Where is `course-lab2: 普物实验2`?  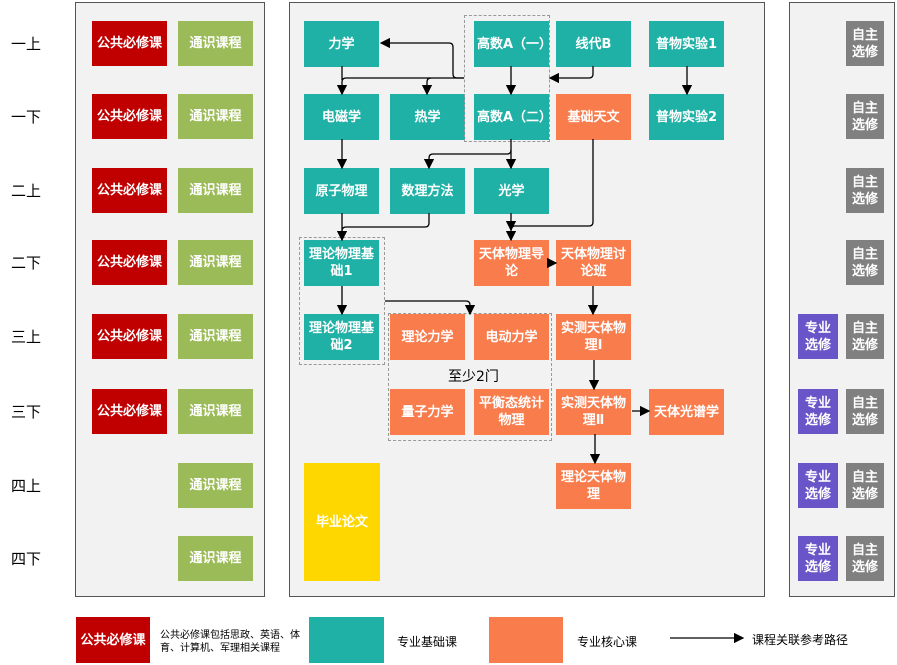 course-lab2: 普物实验2 is located at coordinates (686, 117).